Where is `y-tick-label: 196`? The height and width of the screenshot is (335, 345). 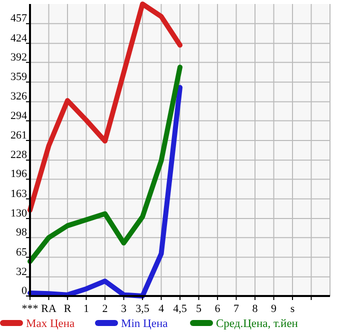 y-tick-label: 196 is located at coordinates (19, 174).